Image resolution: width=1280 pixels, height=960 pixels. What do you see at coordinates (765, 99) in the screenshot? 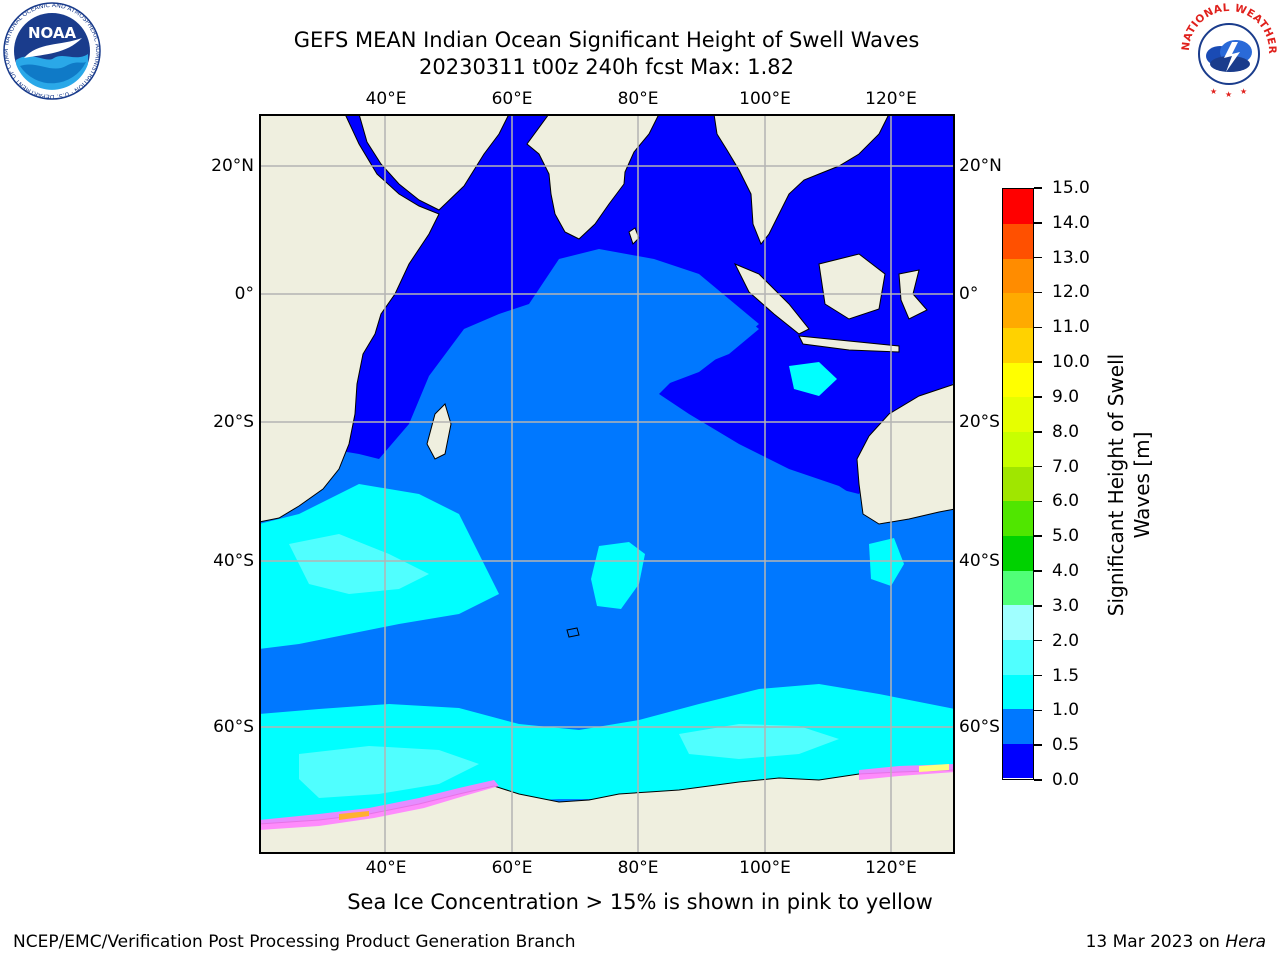
I see `lon-label-top-100e: 100°E` at bounding box center [765, 99].